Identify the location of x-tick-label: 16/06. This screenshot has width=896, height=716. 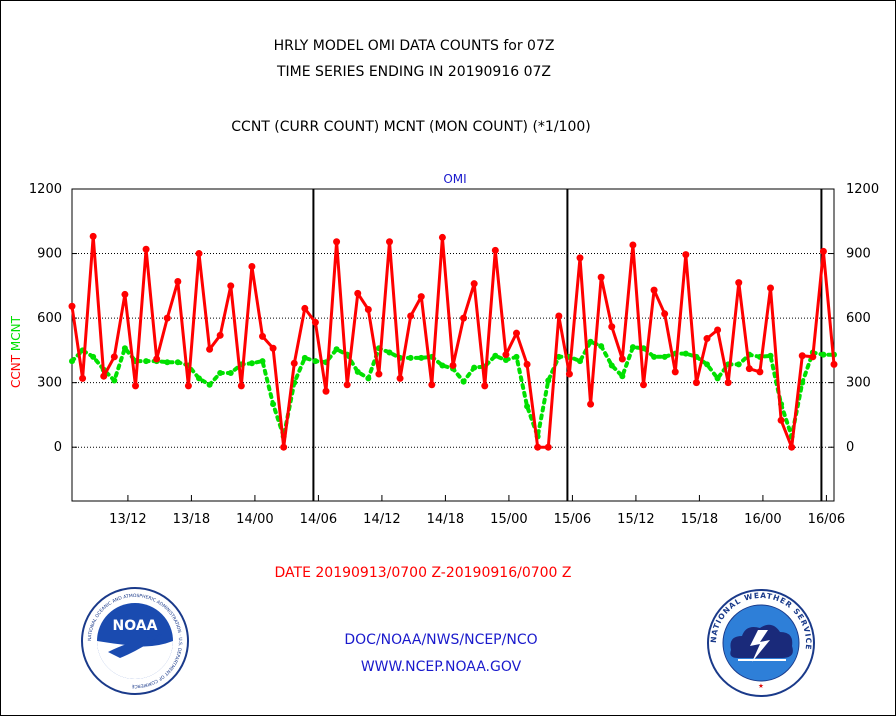
(826, 519).